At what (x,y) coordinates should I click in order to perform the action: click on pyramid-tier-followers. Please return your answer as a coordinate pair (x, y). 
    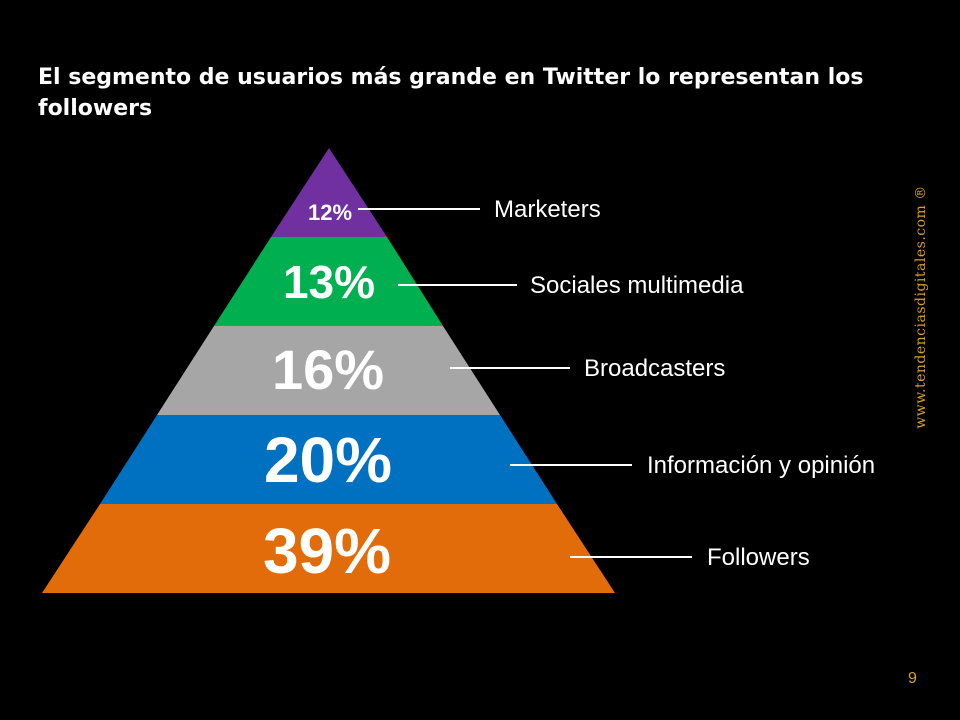
    Looking at the image, I should click on (328, 548).